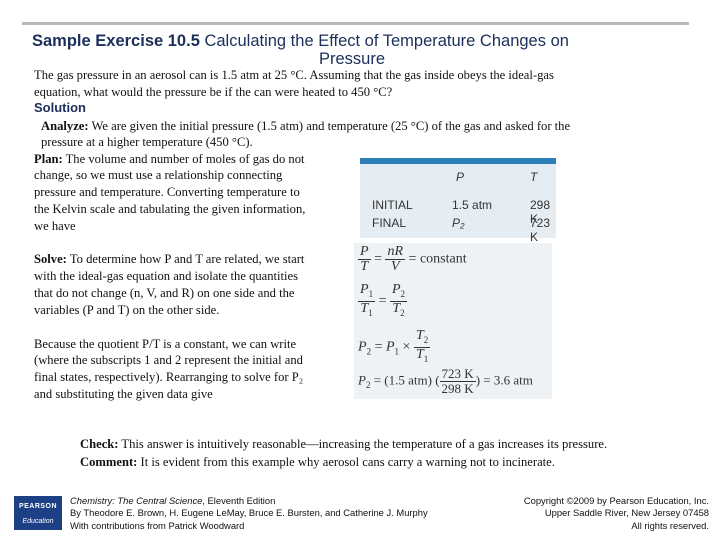  What do you see at coordinates (50, 259) in the screenshot?
I see `solve-label: Solve:` at bounding box center [50, 259].